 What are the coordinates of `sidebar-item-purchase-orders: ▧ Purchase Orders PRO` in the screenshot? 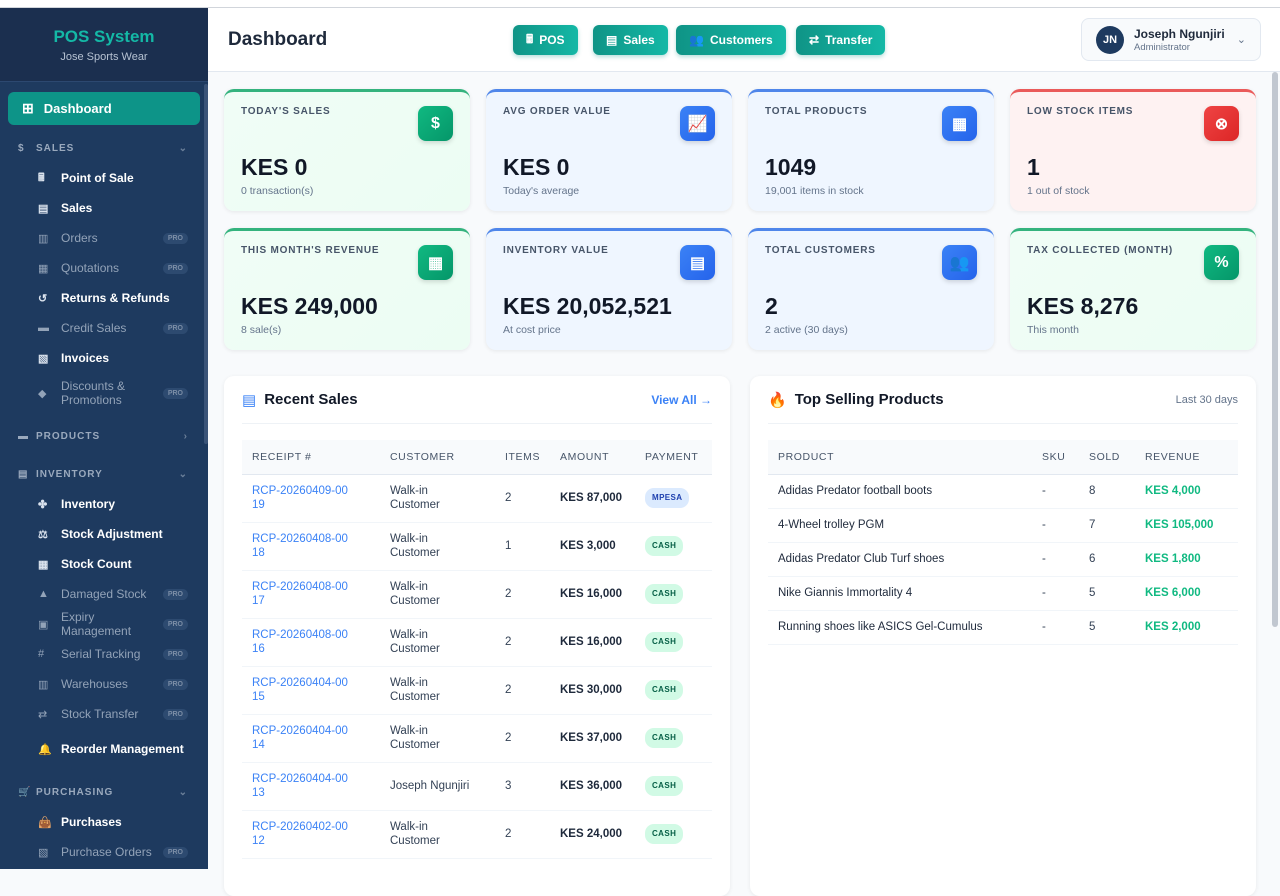 It's located at (104, 852).